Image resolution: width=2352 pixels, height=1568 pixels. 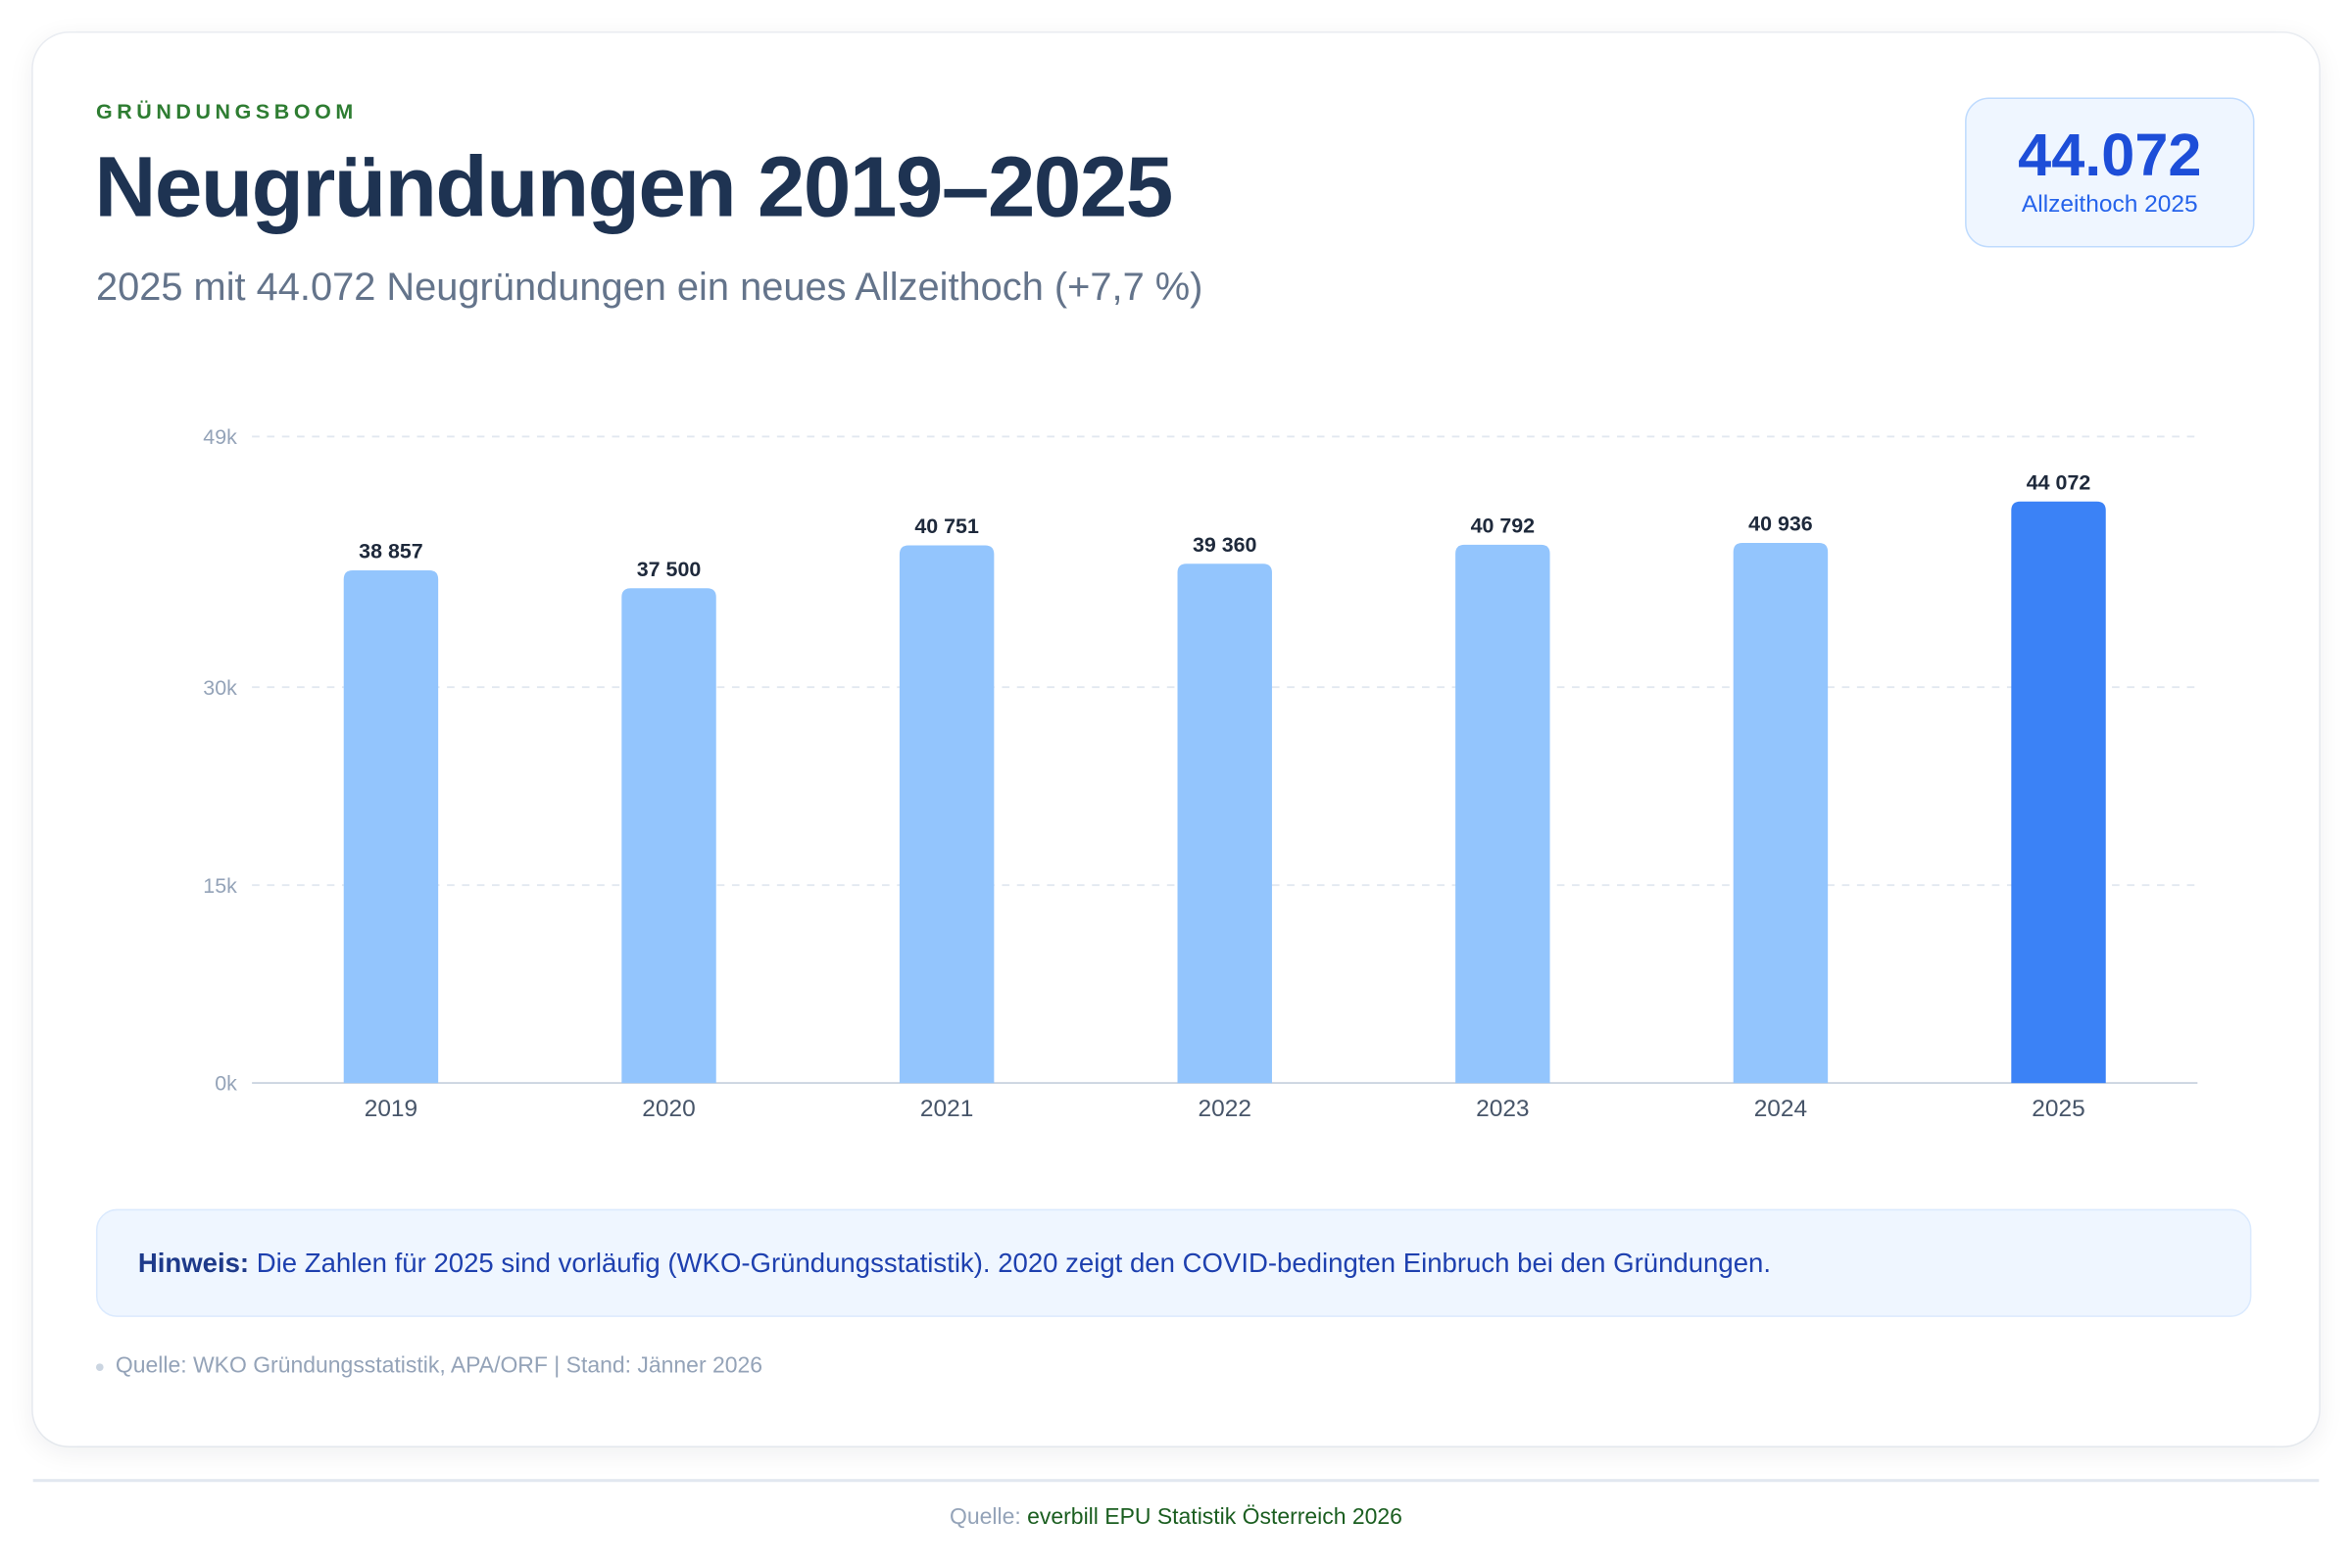 I want to click on value-label: 44 072, so click(x=2059, y=483).